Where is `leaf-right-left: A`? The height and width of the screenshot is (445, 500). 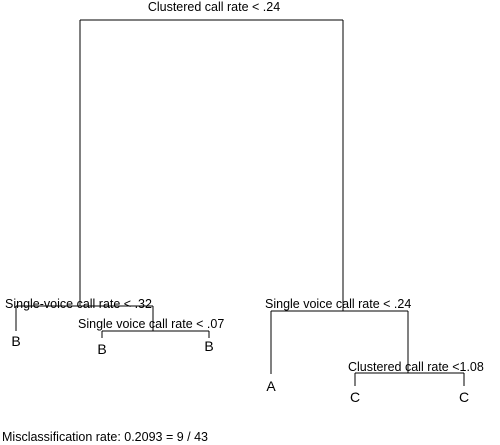
leaf-right-left: A is located at coordinates (271, 386).